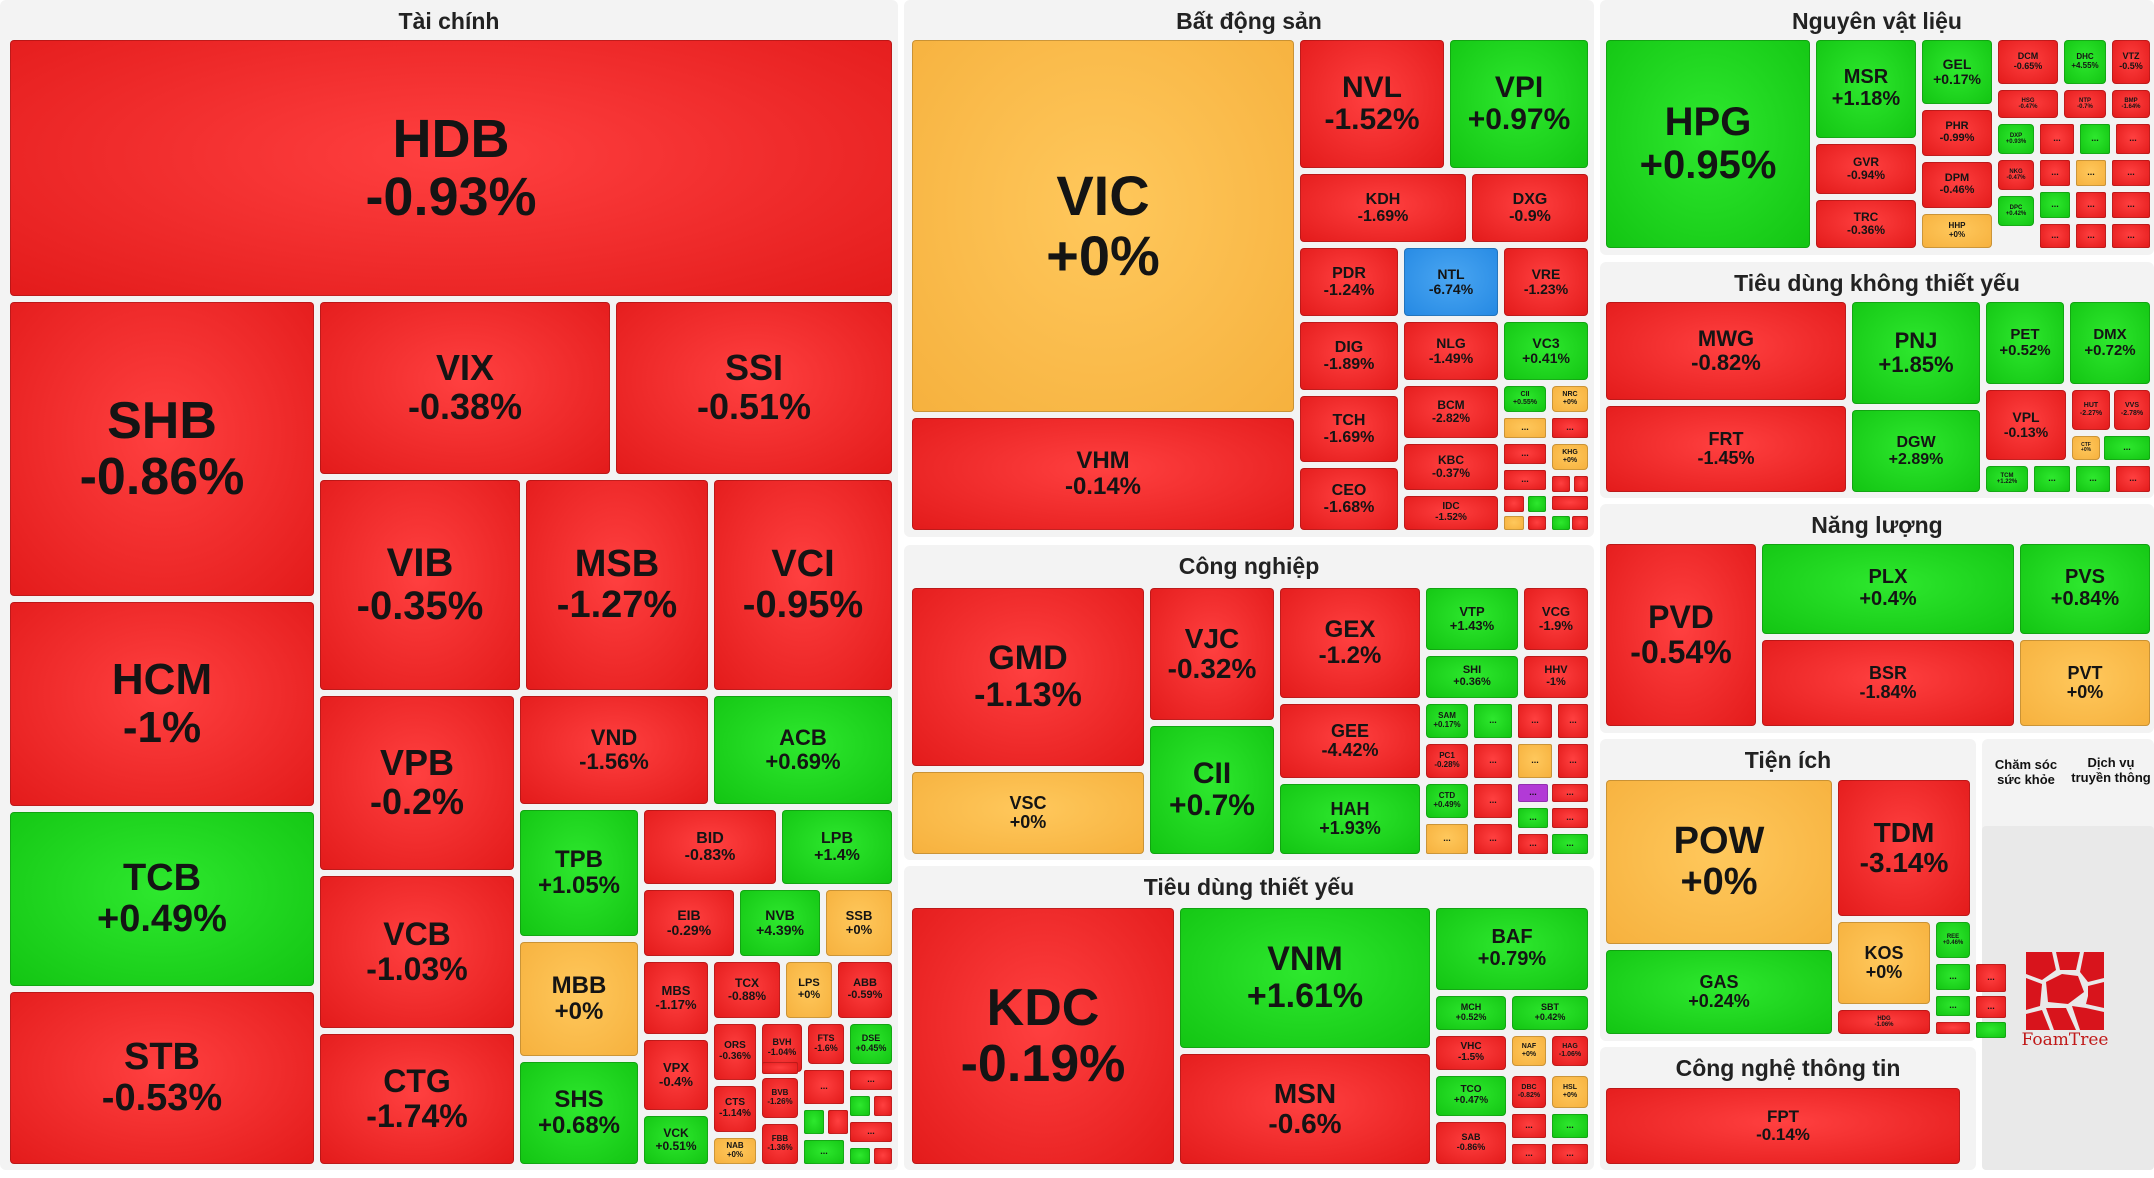 The height and width of the screenshot is (1178, 2154). What do you see at coordinates (1726, 449) in the screenshot?
I see `stock-tile-frt: FRT -1.45%` at bounding box center [1726, 449].